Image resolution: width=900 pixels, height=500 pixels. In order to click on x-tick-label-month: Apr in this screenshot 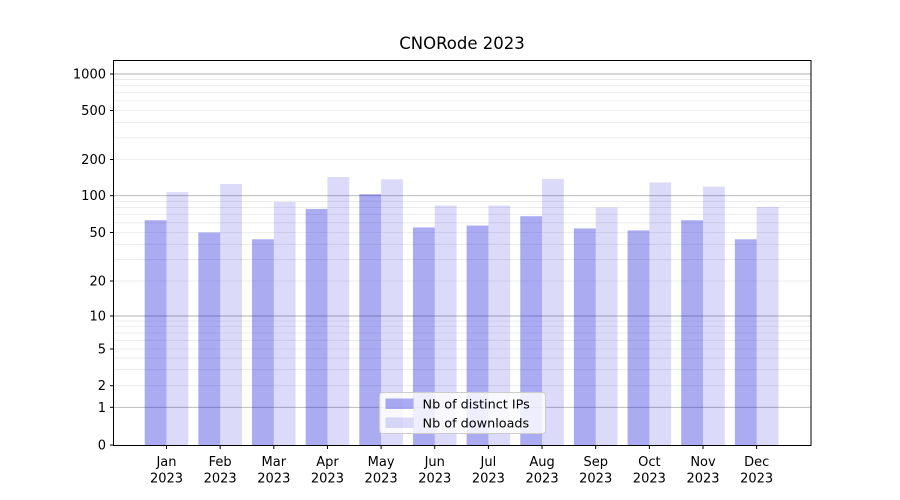, I will do `click(327, 462)`.